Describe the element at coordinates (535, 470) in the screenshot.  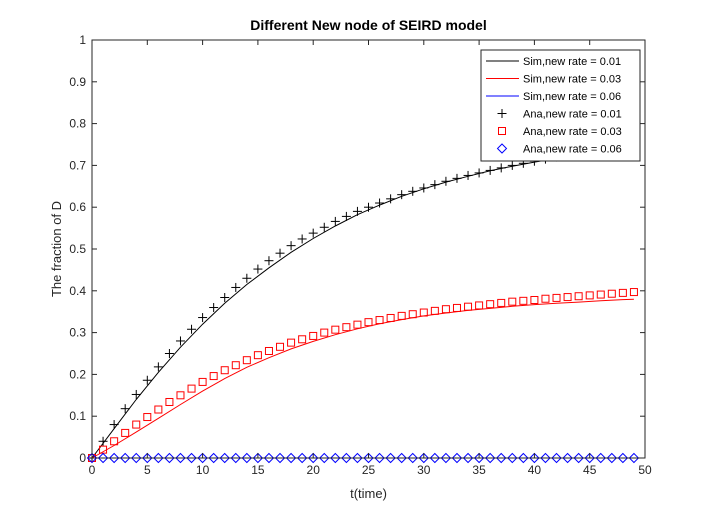
I see `x-tick-label: 40` at that location.